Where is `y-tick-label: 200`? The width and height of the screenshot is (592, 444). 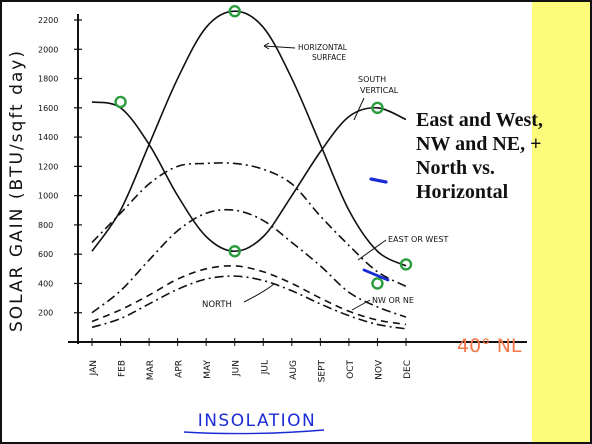 y-tick-label: 200 is located at coordinates (45, 313).